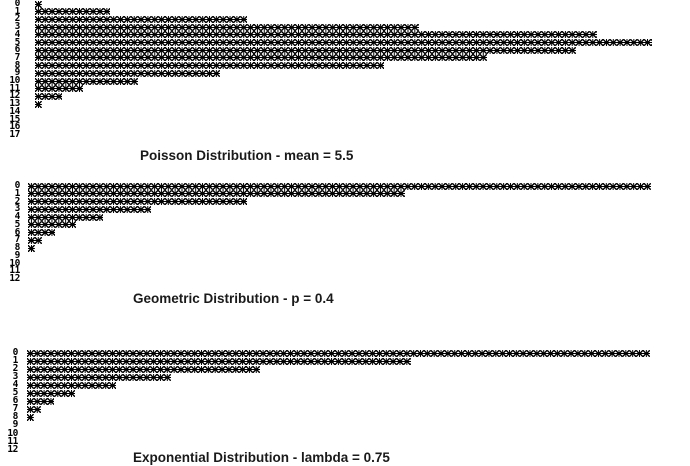  I want to click on category-label: 13, so click(14, 104).